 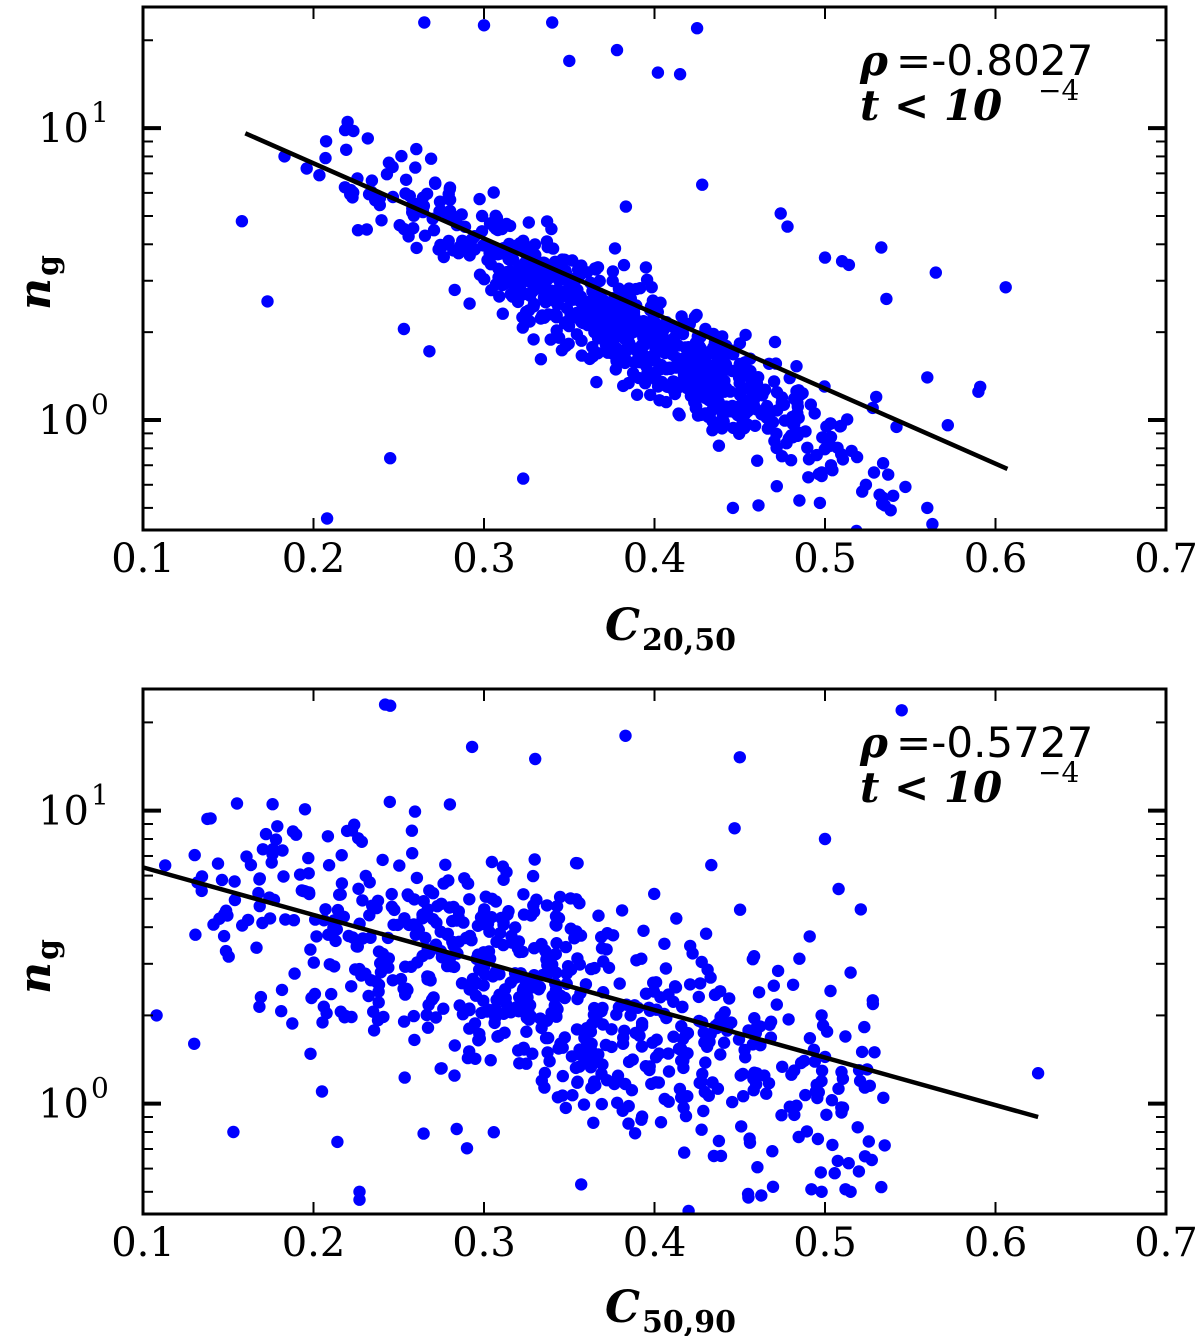 I want to click on x-axis-label: C, so click(x=622, y=1307).